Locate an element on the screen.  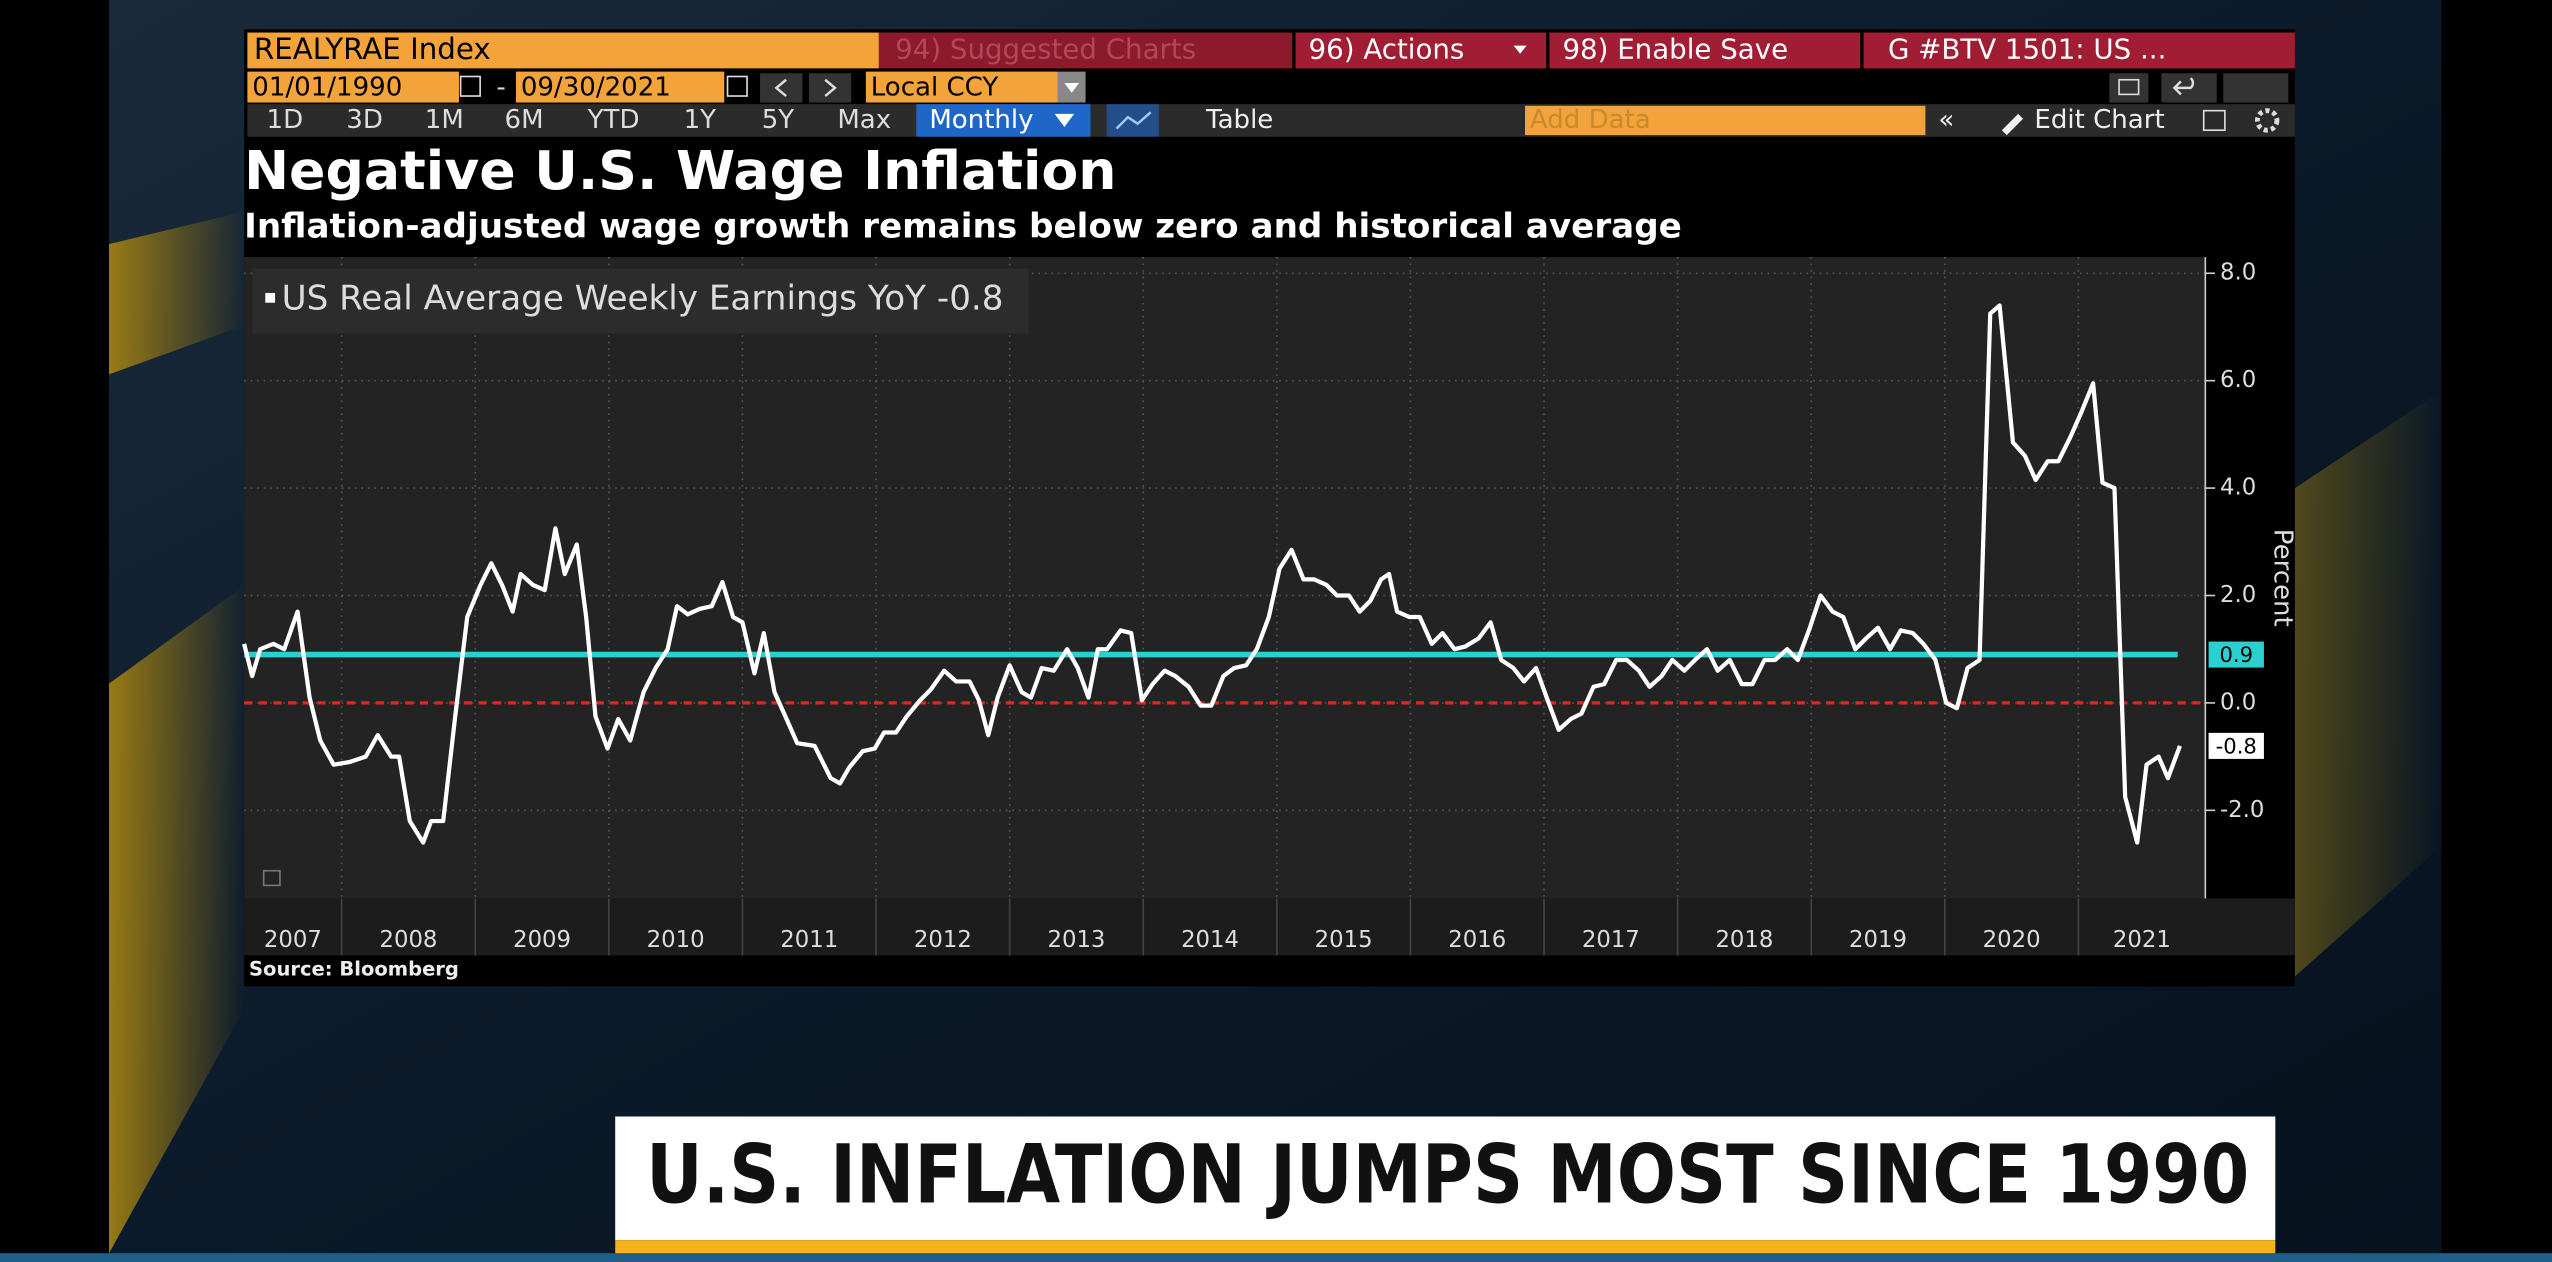
x-tick-label: 2007 is located at coordinates (293, 940).